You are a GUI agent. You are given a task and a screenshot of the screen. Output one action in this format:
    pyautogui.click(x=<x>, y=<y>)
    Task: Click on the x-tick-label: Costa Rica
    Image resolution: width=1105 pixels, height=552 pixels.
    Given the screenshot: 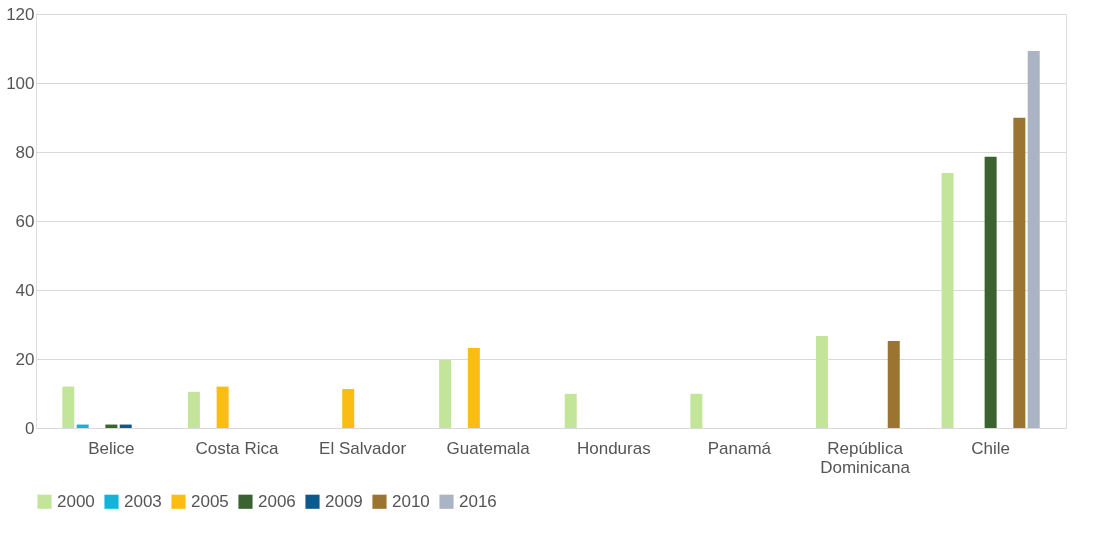 What is the action you would take?
    pyautogui.click(x=237, y=448)
    